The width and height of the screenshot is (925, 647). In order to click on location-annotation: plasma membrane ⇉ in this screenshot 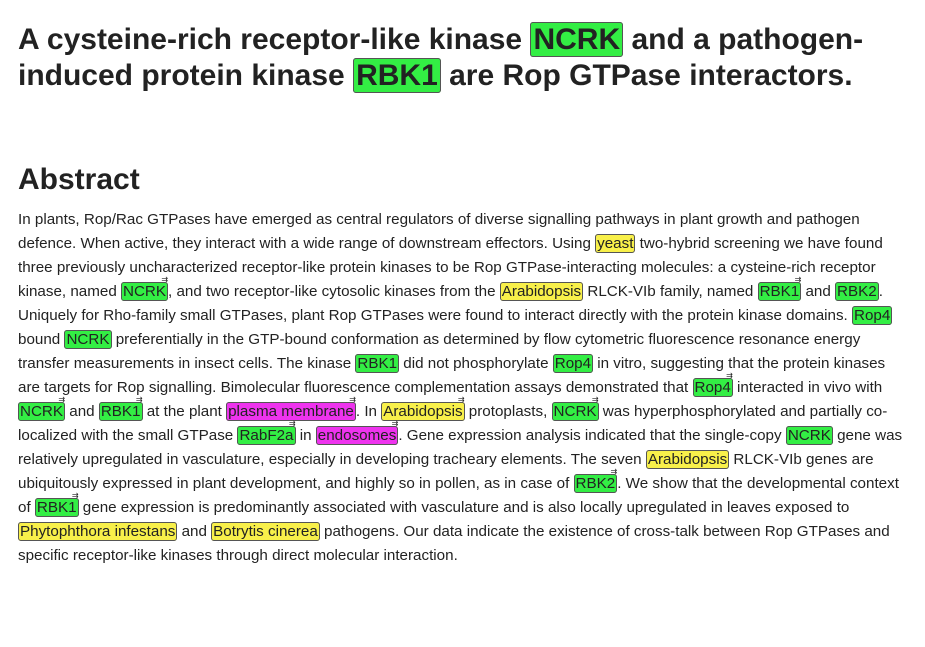, I will do `click(291, 408)`.